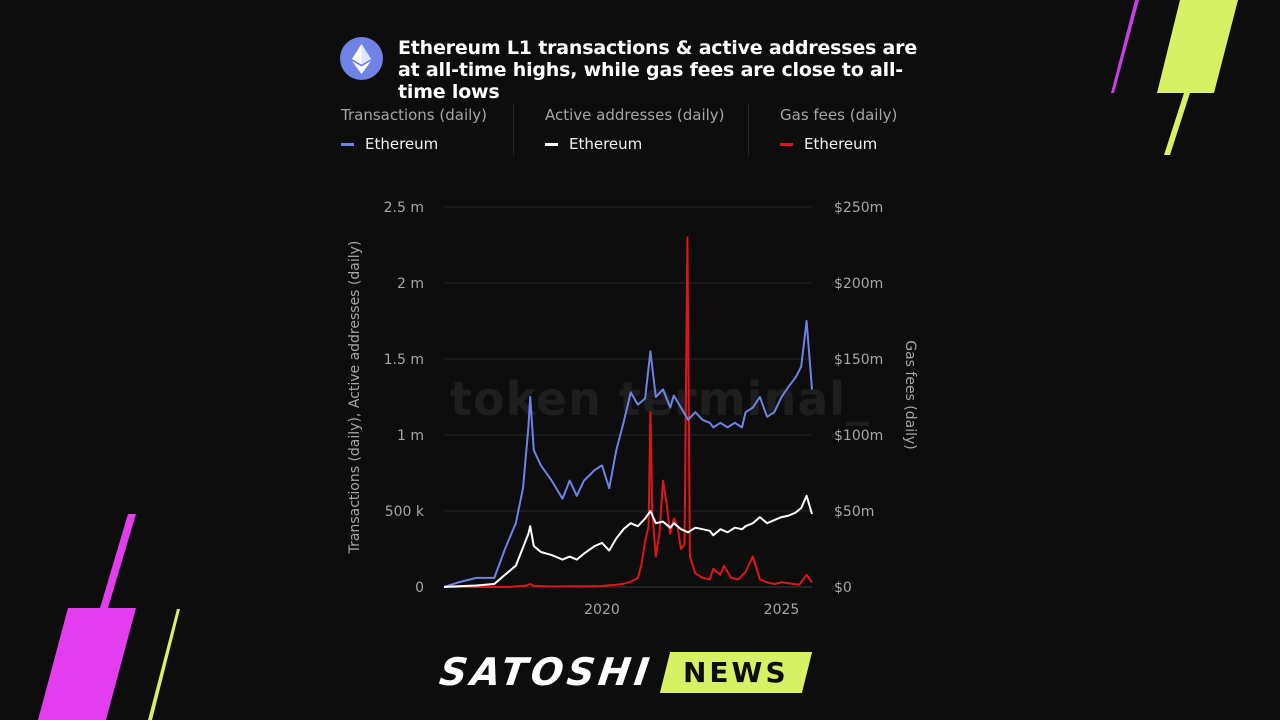 This screenshot has height=720, width=1280. What do you see at coordinates (414, 115) in the screenshot?
I see `legend-title: Transactions (daily)` at bounding box center [414, 115].